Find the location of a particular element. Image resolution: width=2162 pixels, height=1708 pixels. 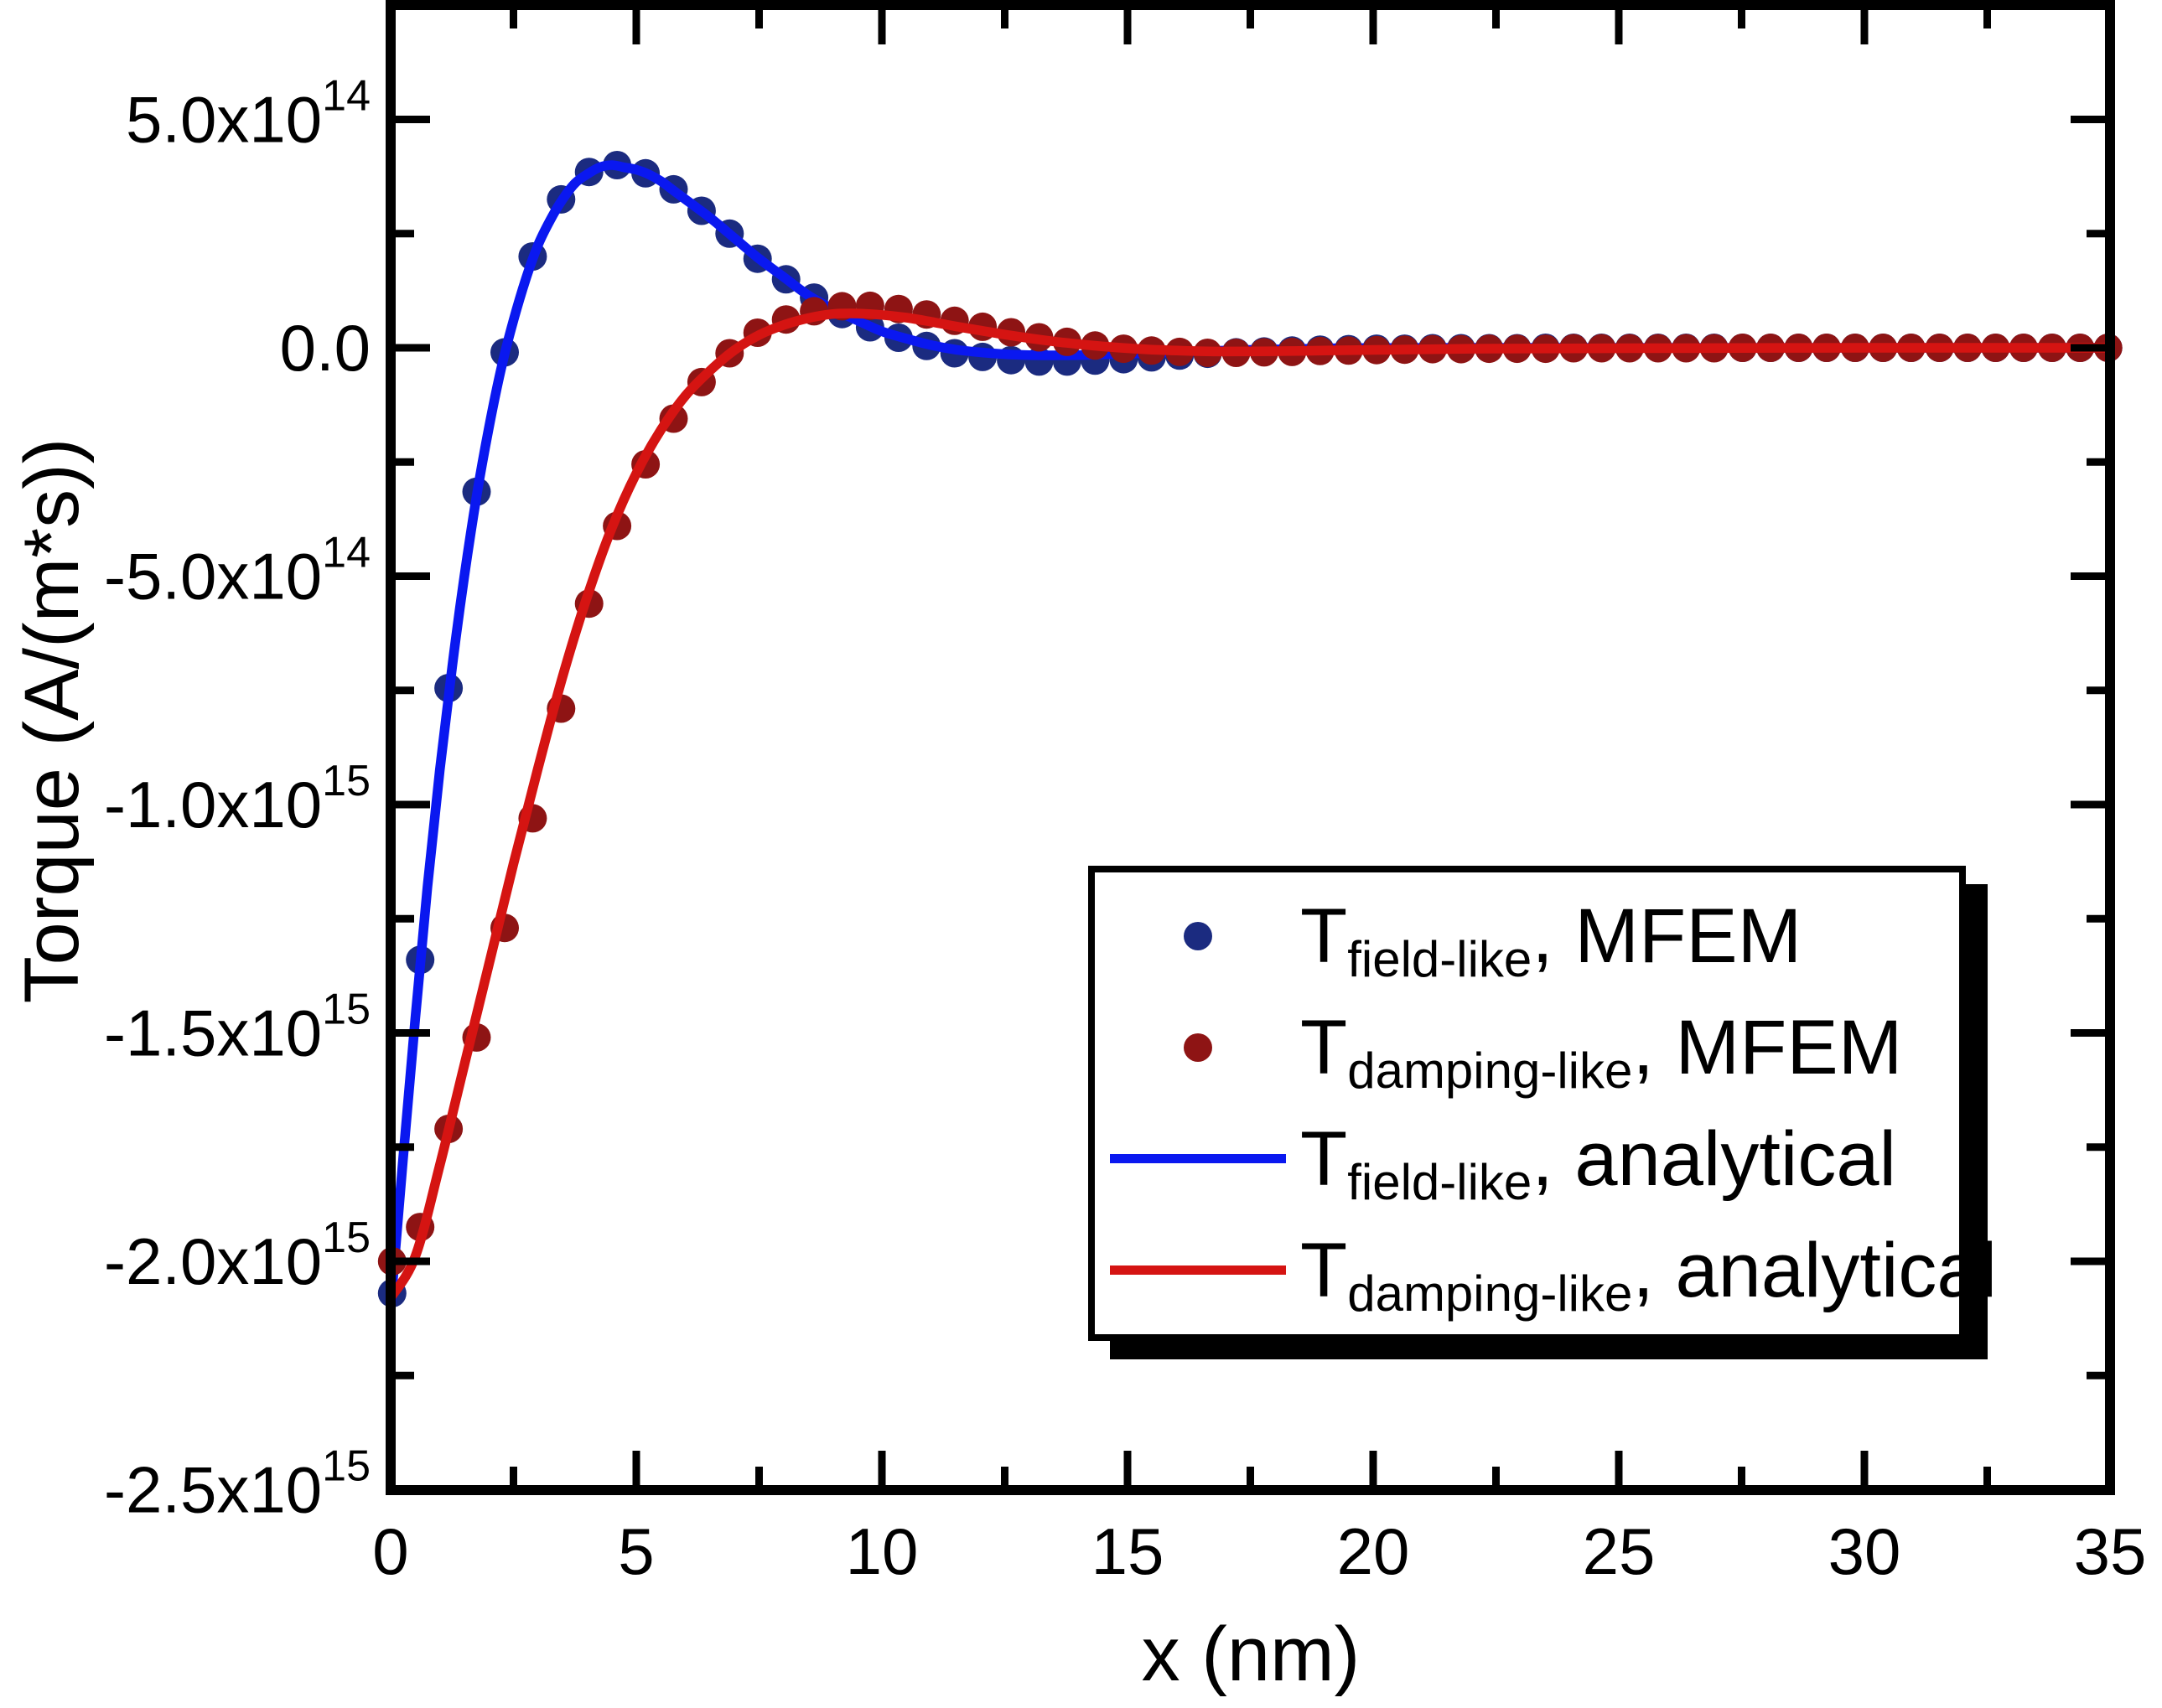

legend-label: Tfield-like, analytical is located at coordinates (1598, 1162).